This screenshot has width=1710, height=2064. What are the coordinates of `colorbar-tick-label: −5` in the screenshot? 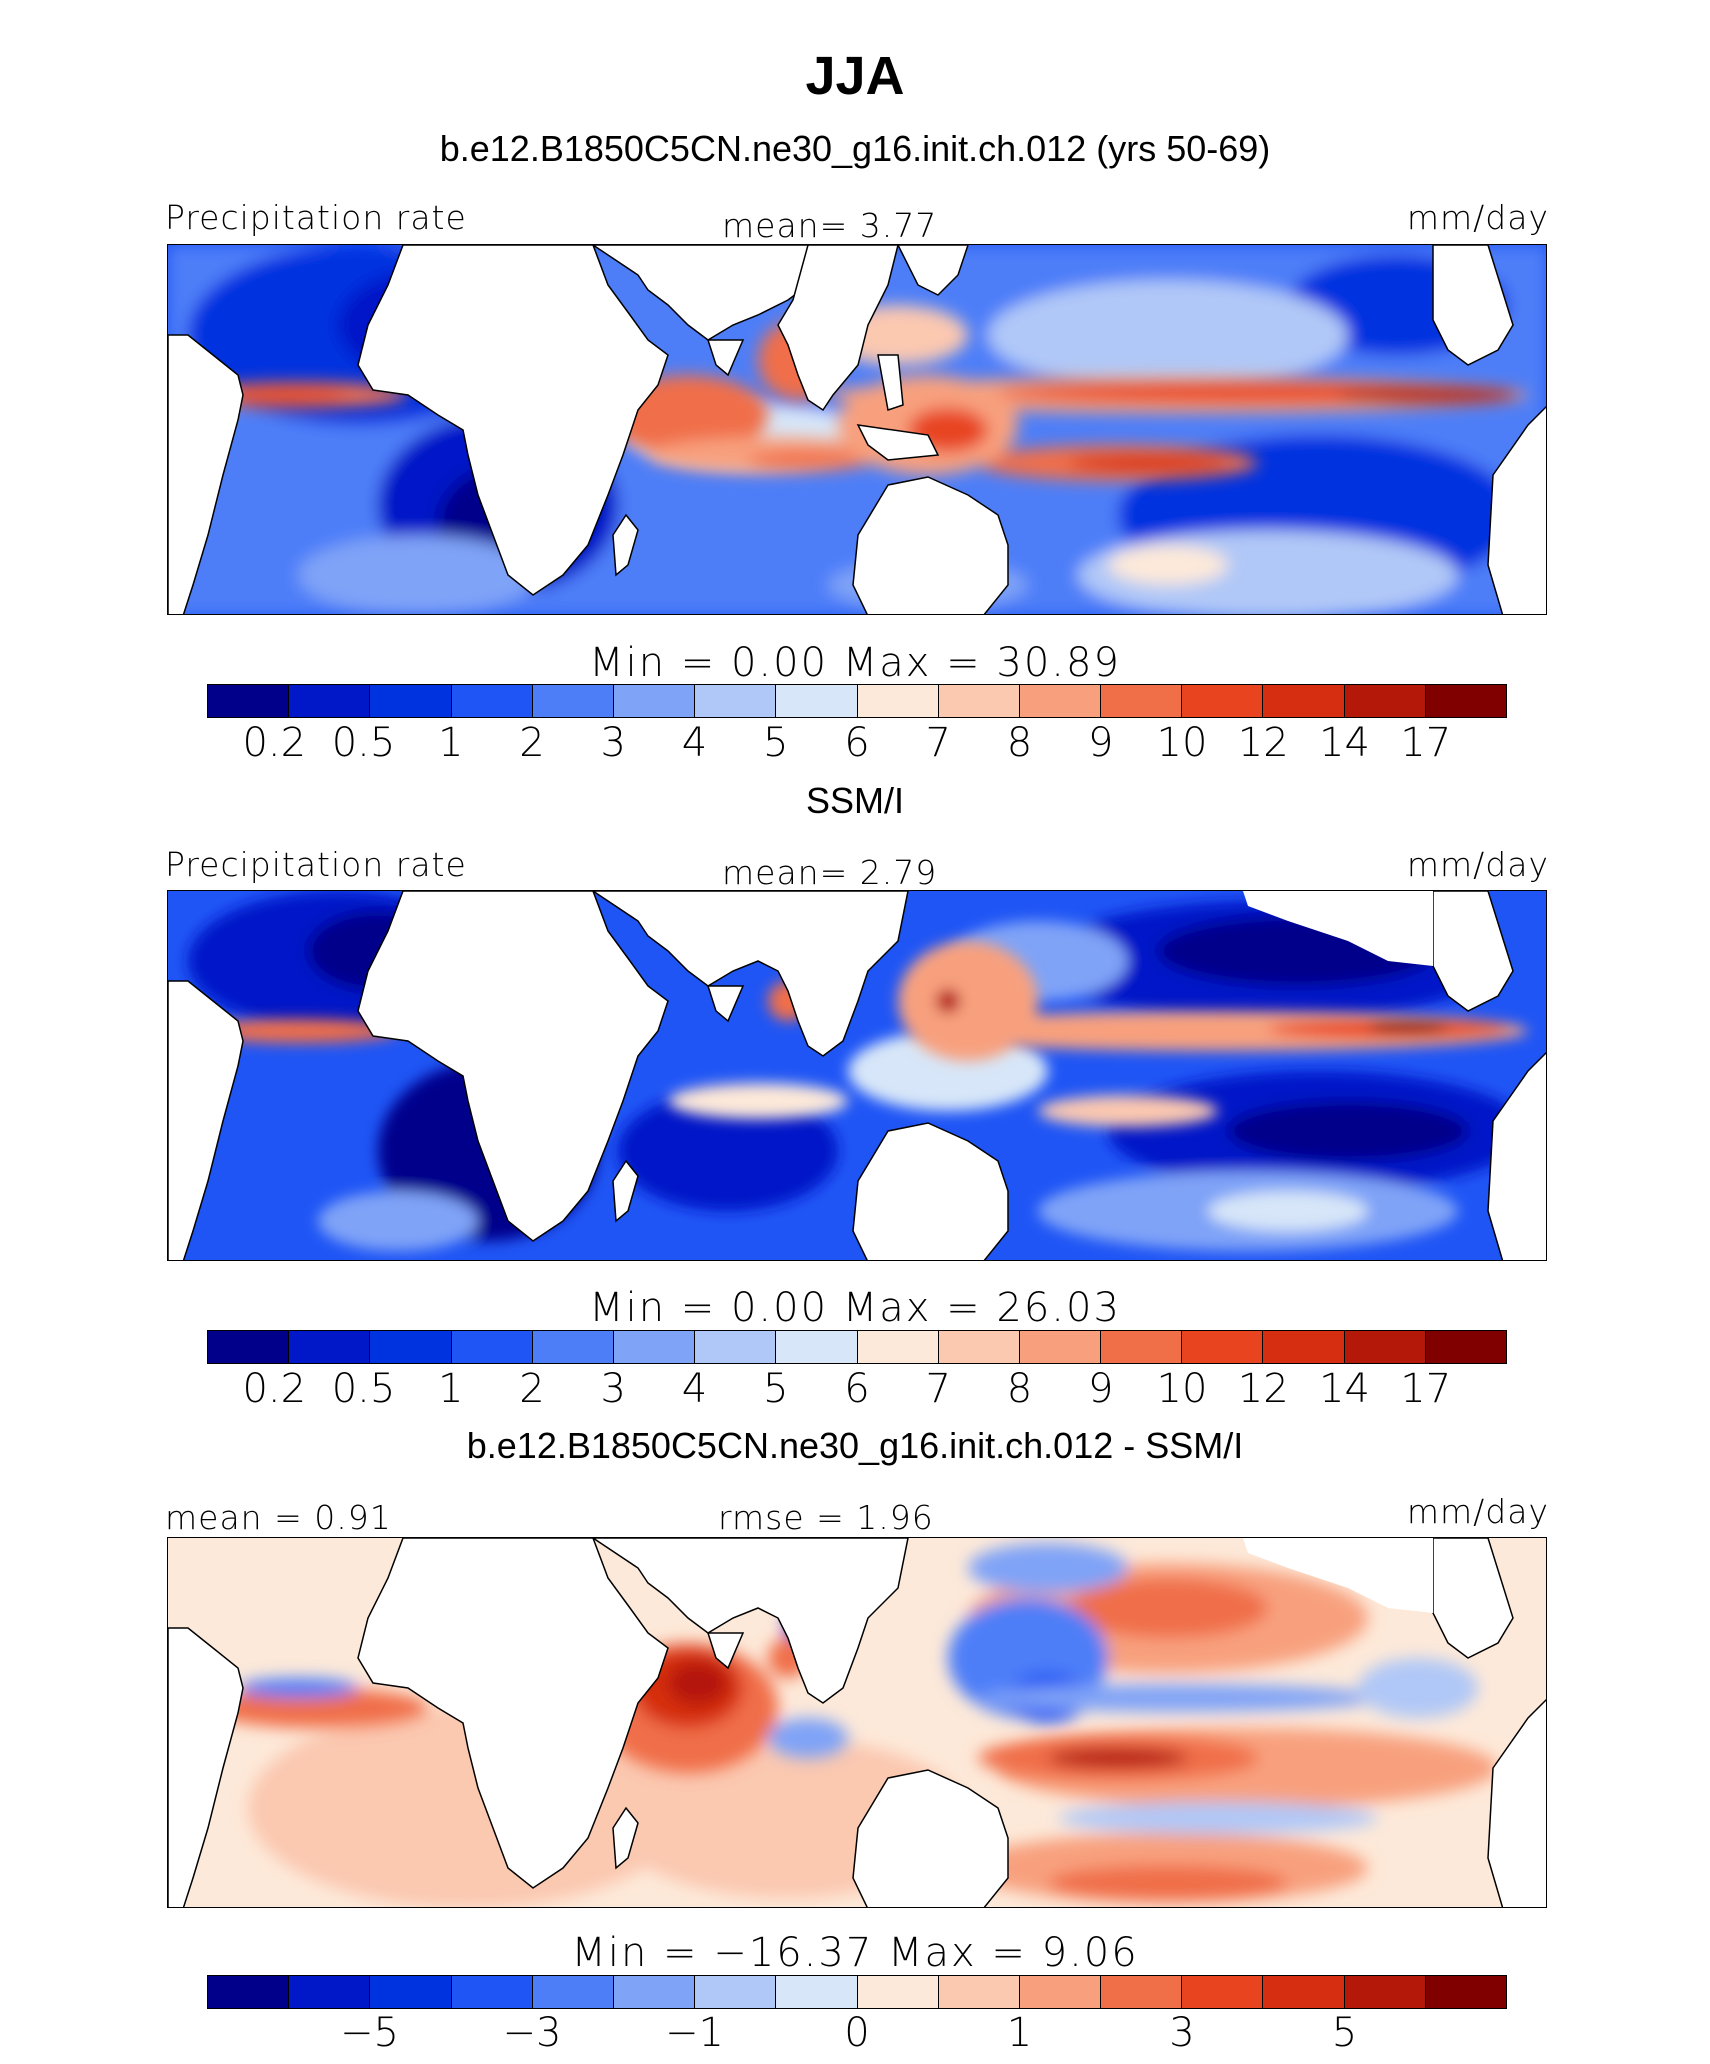 It's located at (369, 2033).